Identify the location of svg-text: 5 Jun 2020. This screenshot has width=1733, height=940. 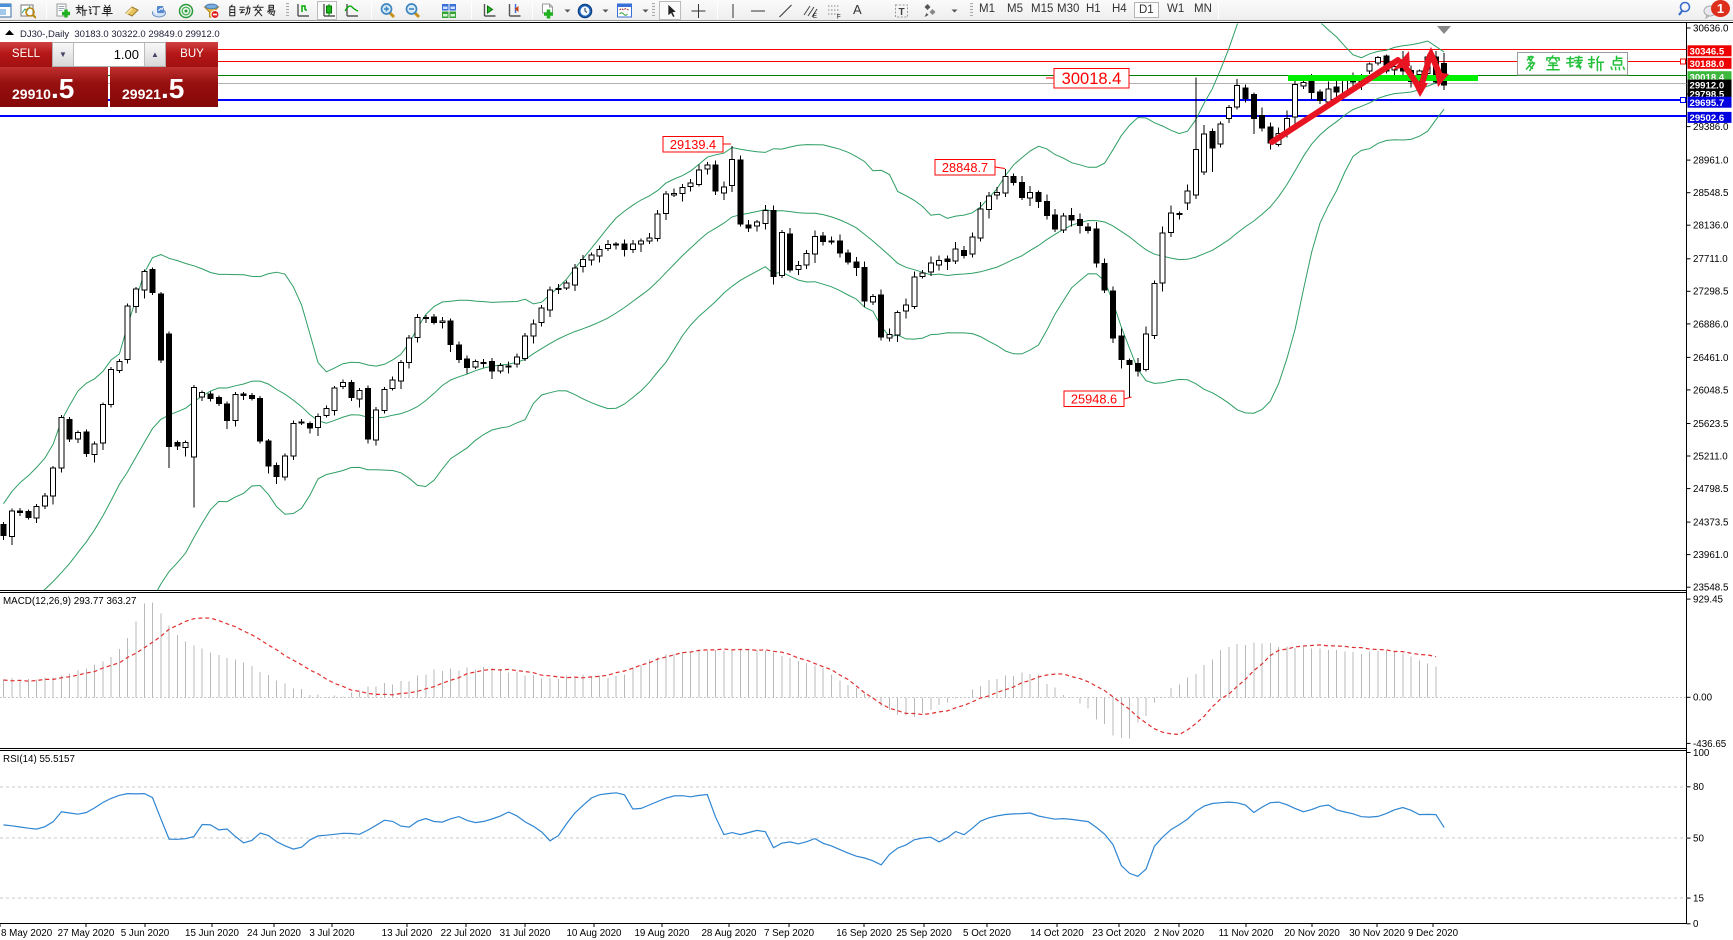
(145, 933).